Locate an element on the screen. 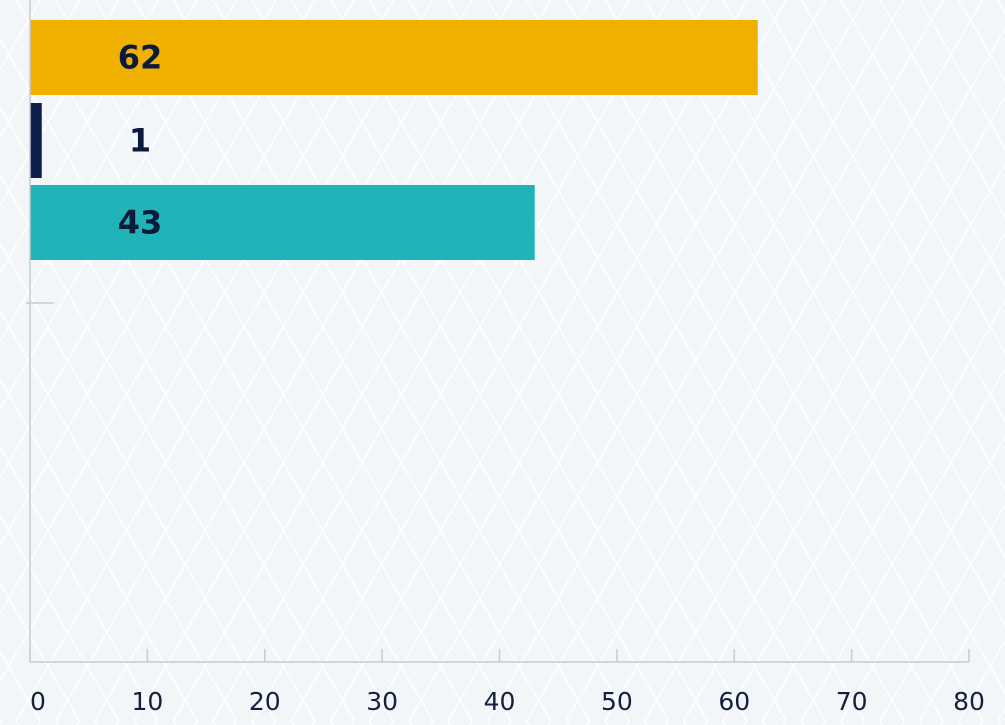 This screenshot has width=1005, height=725. x-tick-label-30: 30 is located at coordinates (382, 701).